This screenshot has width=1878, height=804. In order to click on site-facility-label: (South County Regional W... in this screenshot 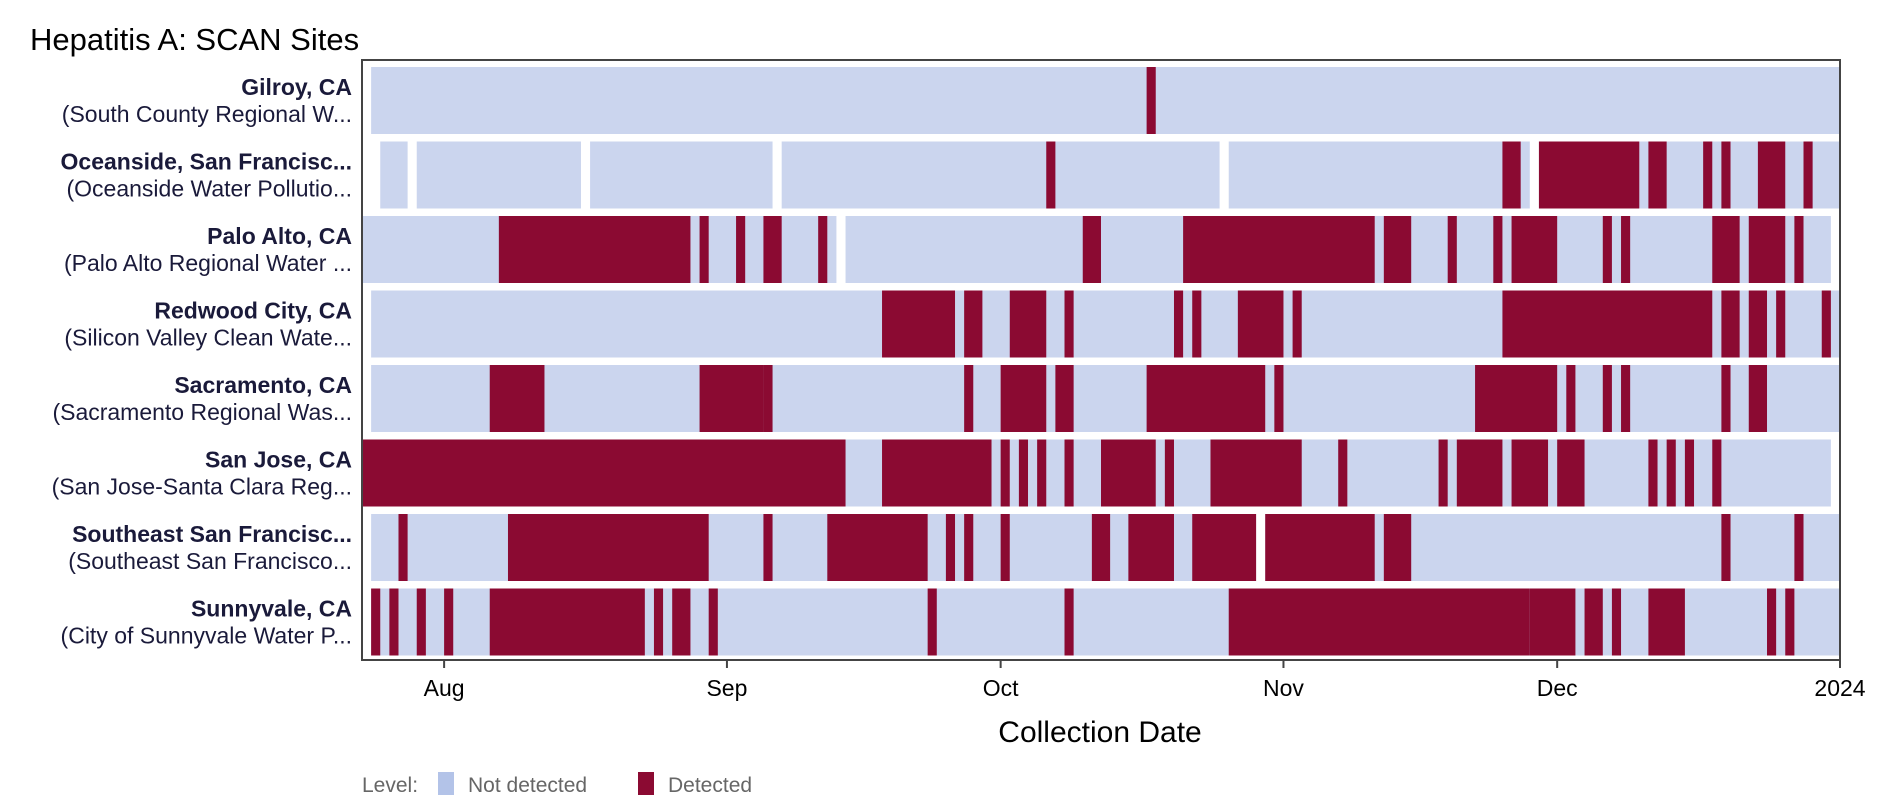, I will do `click(207, 114)`.